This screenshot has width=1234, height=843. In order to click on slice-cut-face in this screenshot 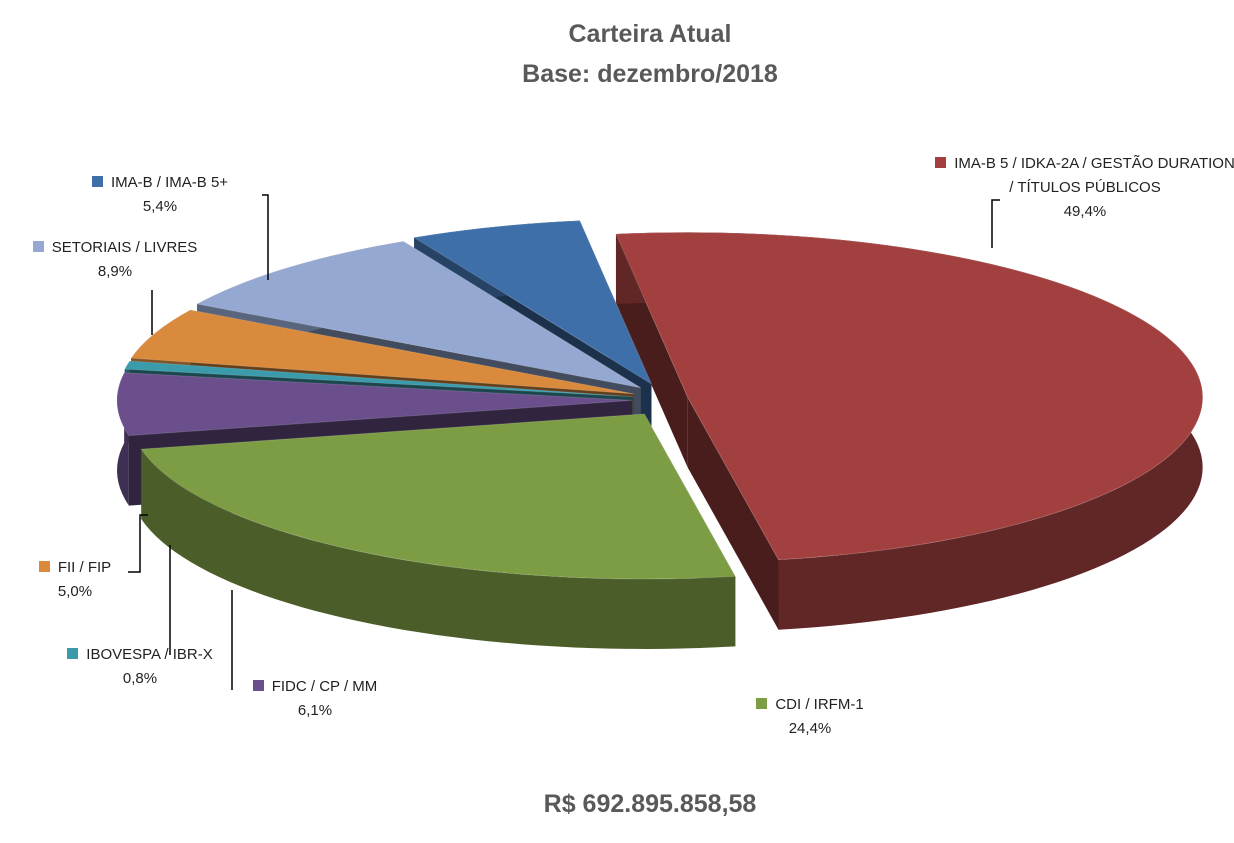, I will do `click(733, 513)`.